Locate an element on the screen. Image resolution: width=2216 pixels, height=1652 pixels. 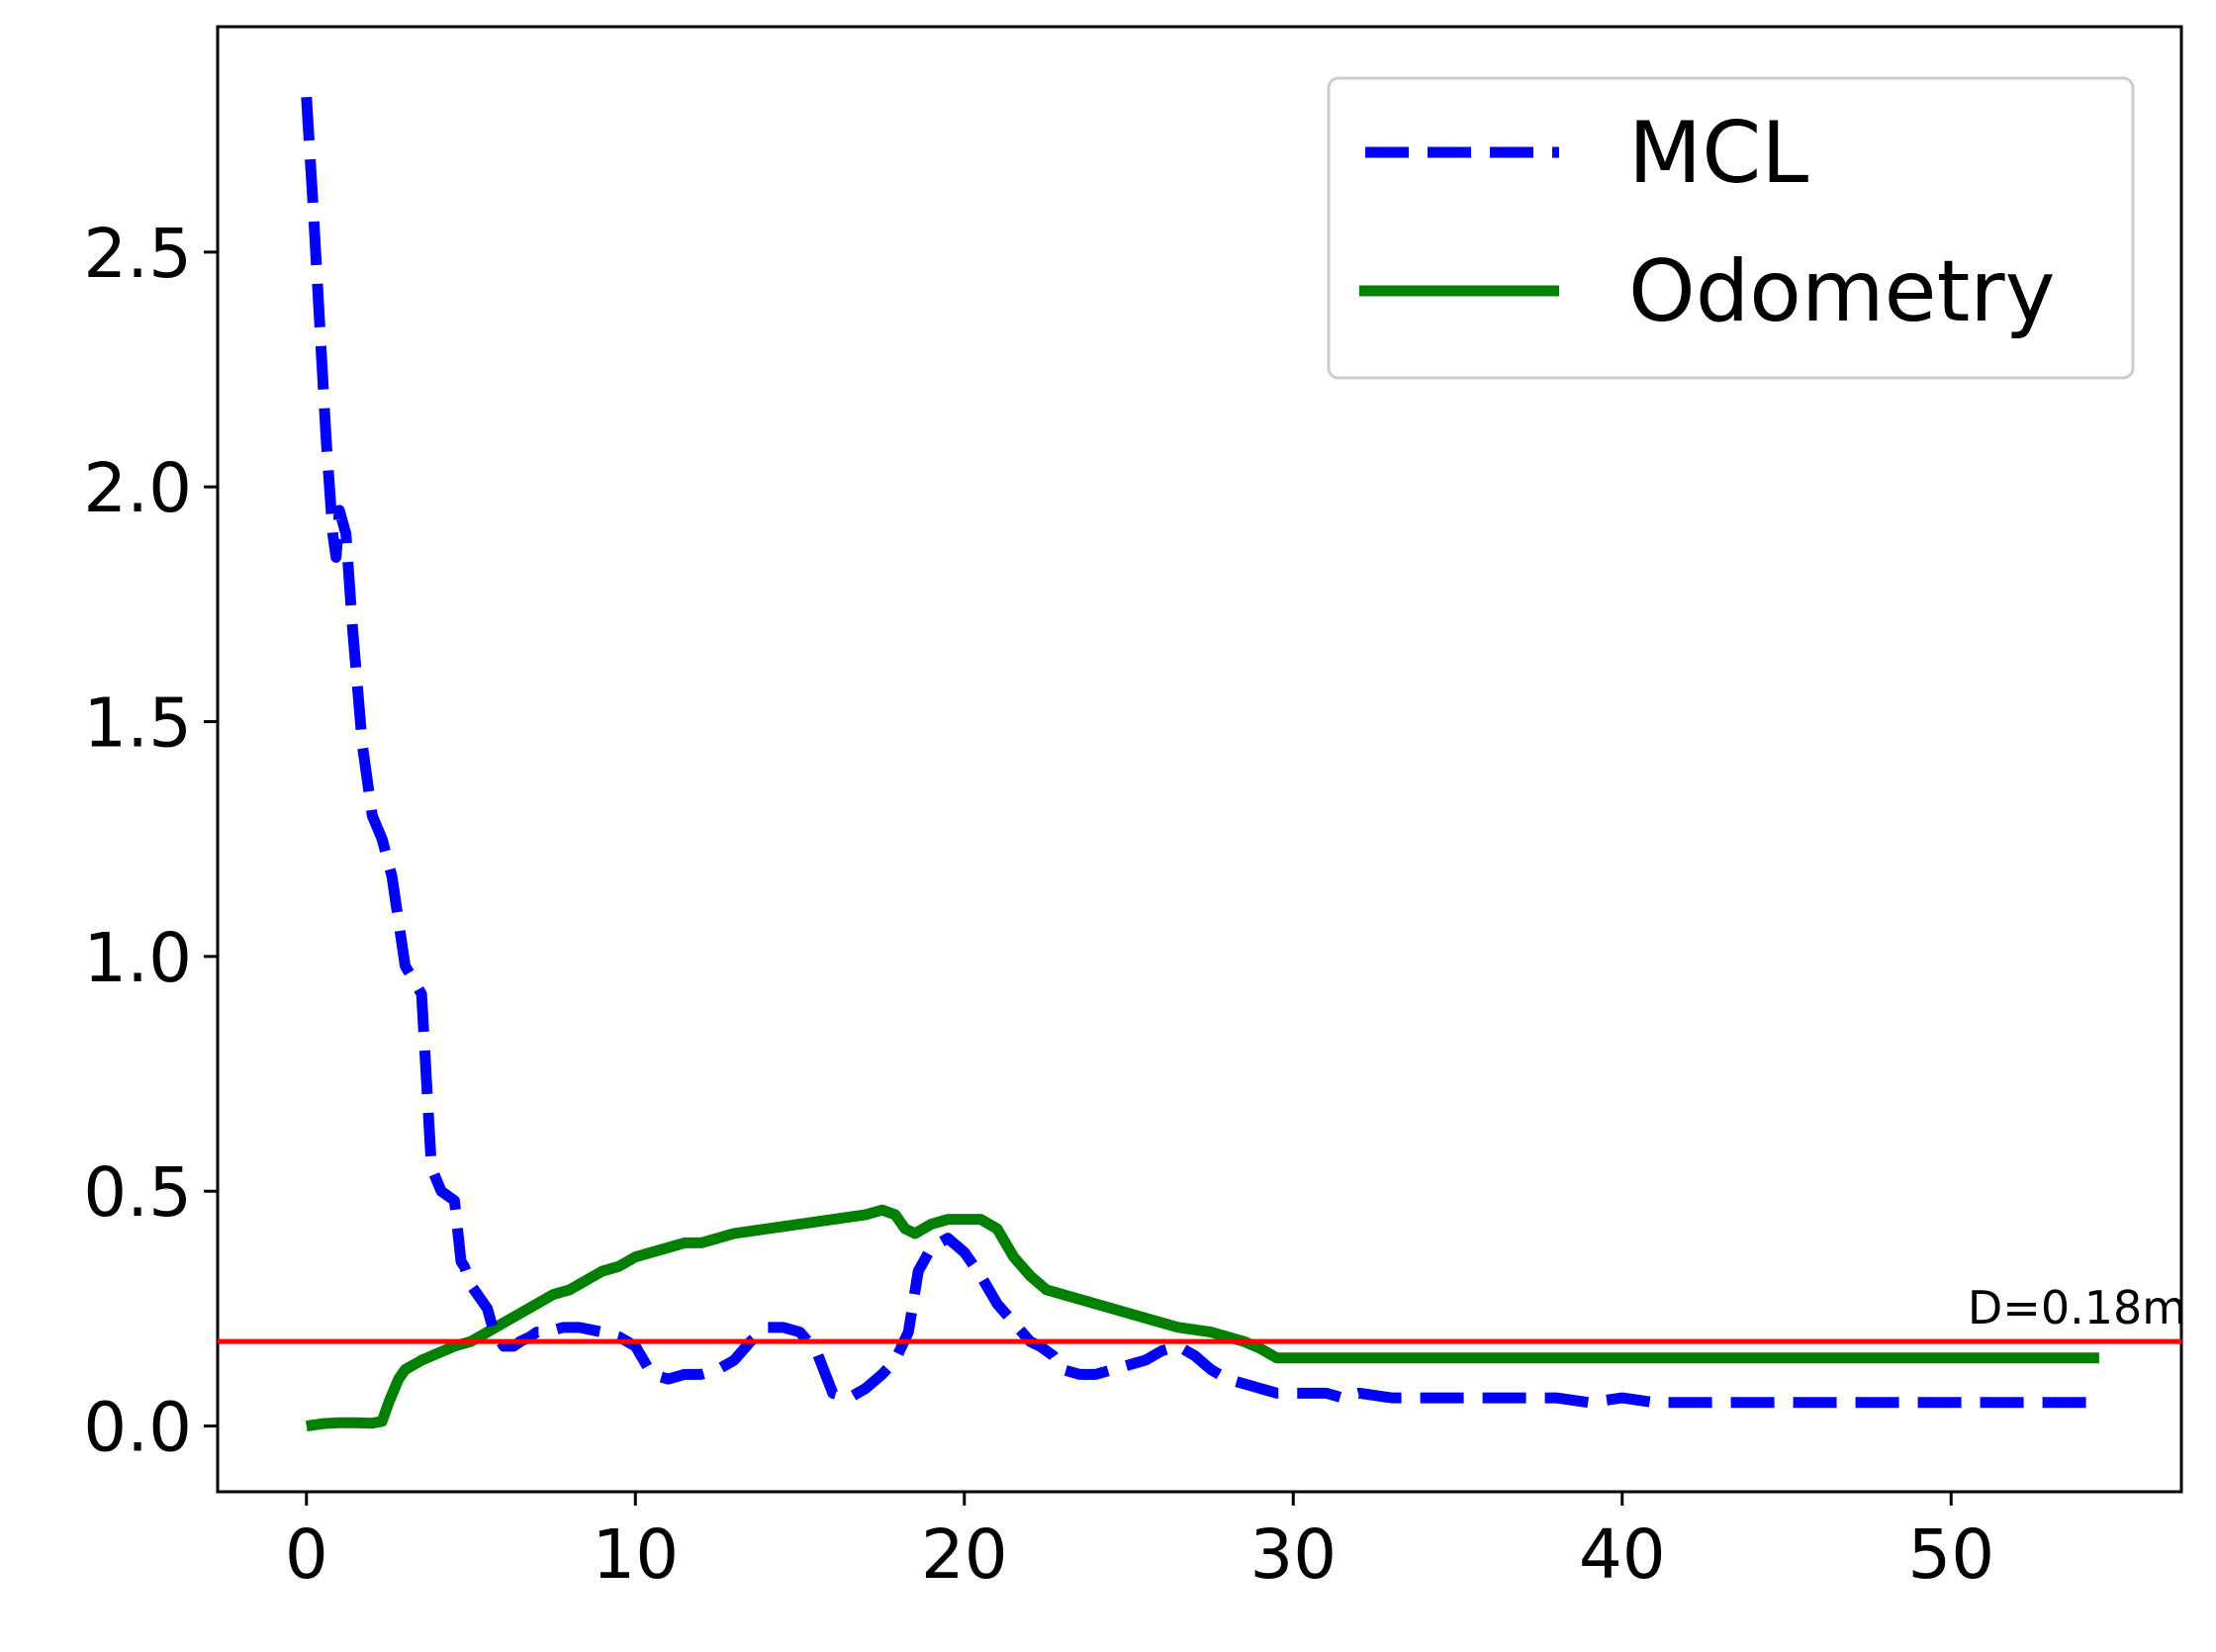
y-tick-label: 0.5 is located at coordinates (137, 1193).